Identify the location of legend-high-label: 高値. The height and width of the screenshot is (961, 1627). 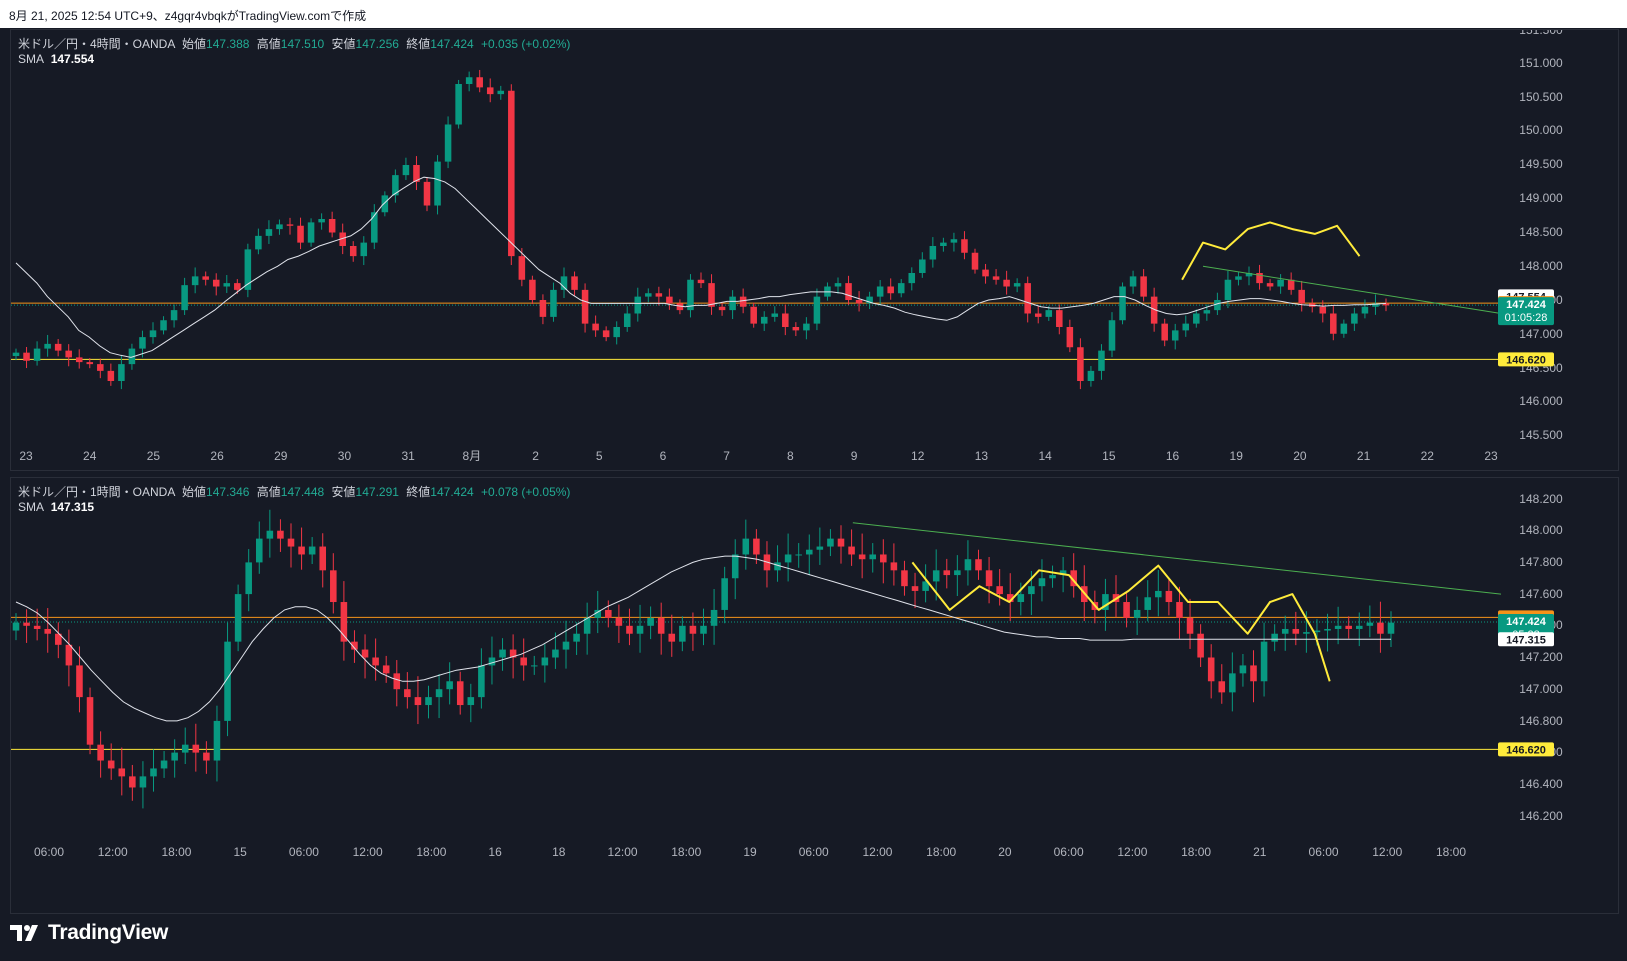
(268, 44).